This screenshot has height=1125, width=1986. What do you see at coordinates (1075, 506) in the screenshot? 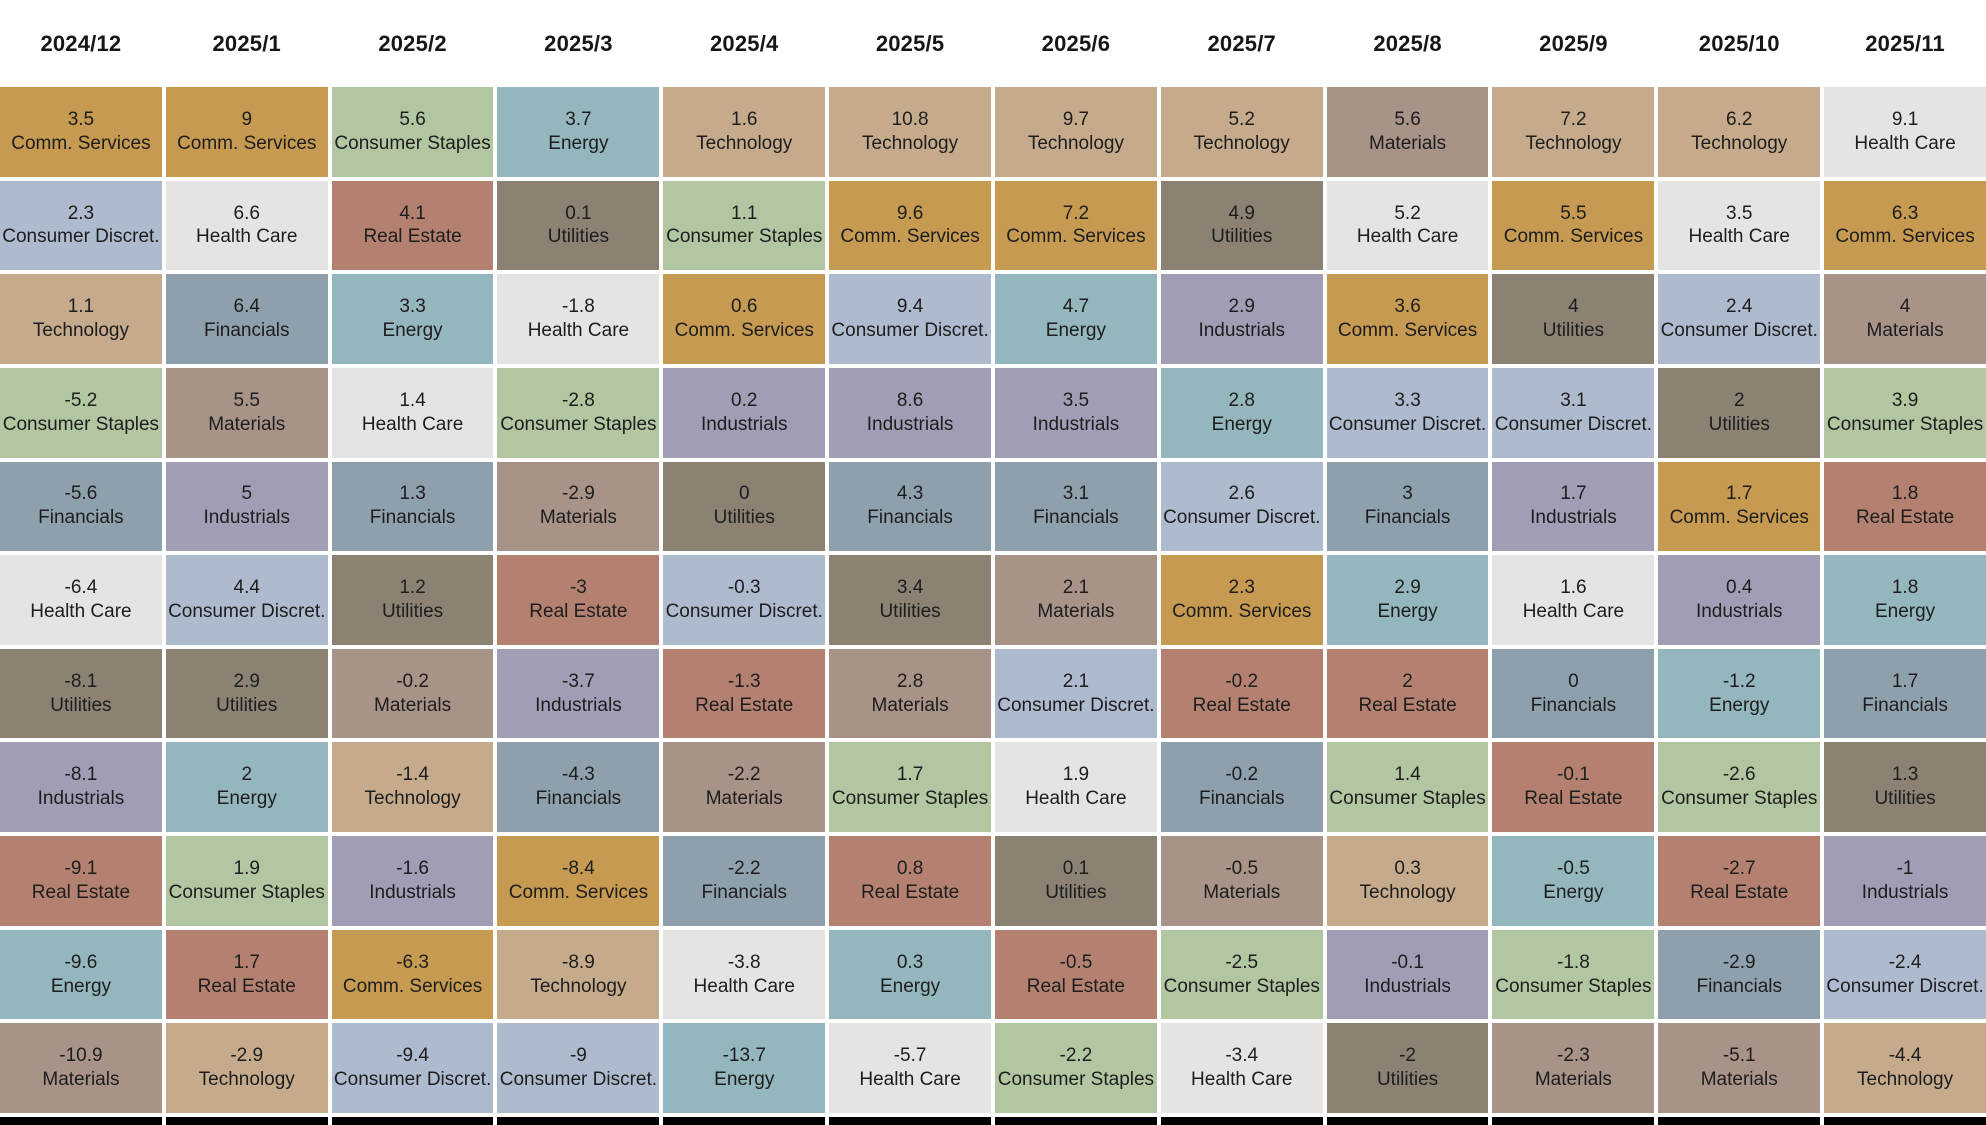
I see `sector-cell: 3.1 Financials` at bounding box center [1075, 506].